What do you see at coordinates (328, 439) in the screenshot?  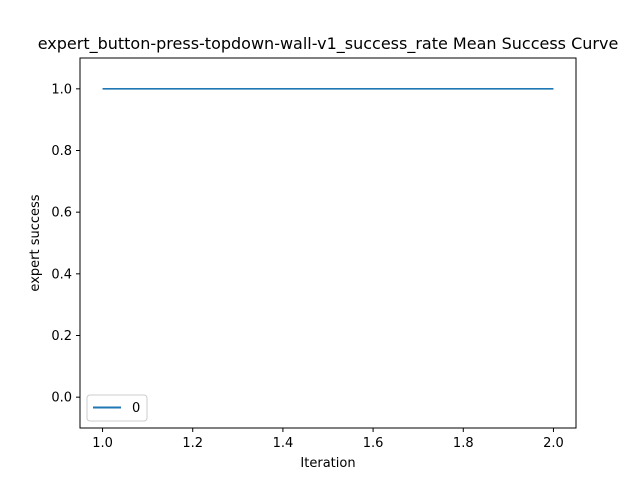 I see `x-axis-ticks: 1.0 1.2 1.4 1.6 1.8 2.0` at bounding box center [328, 439].